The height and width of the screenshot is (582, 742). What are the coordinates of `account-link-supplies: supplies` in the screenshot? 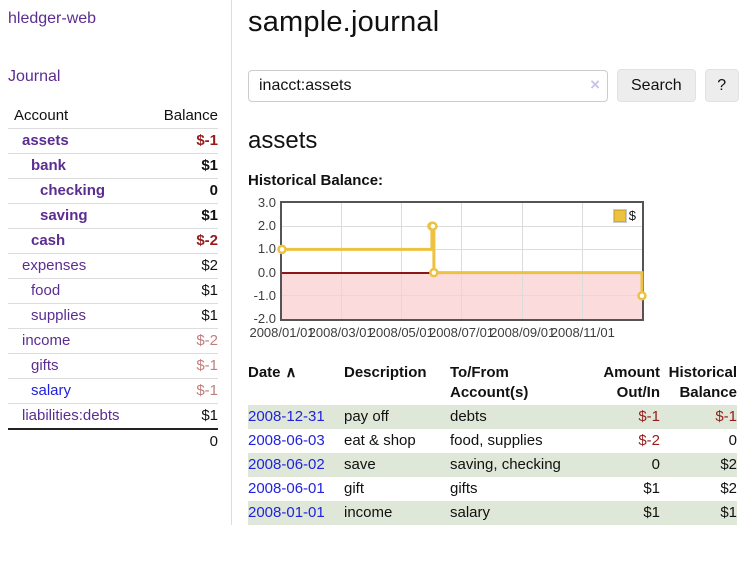 It's located at (59, 315).